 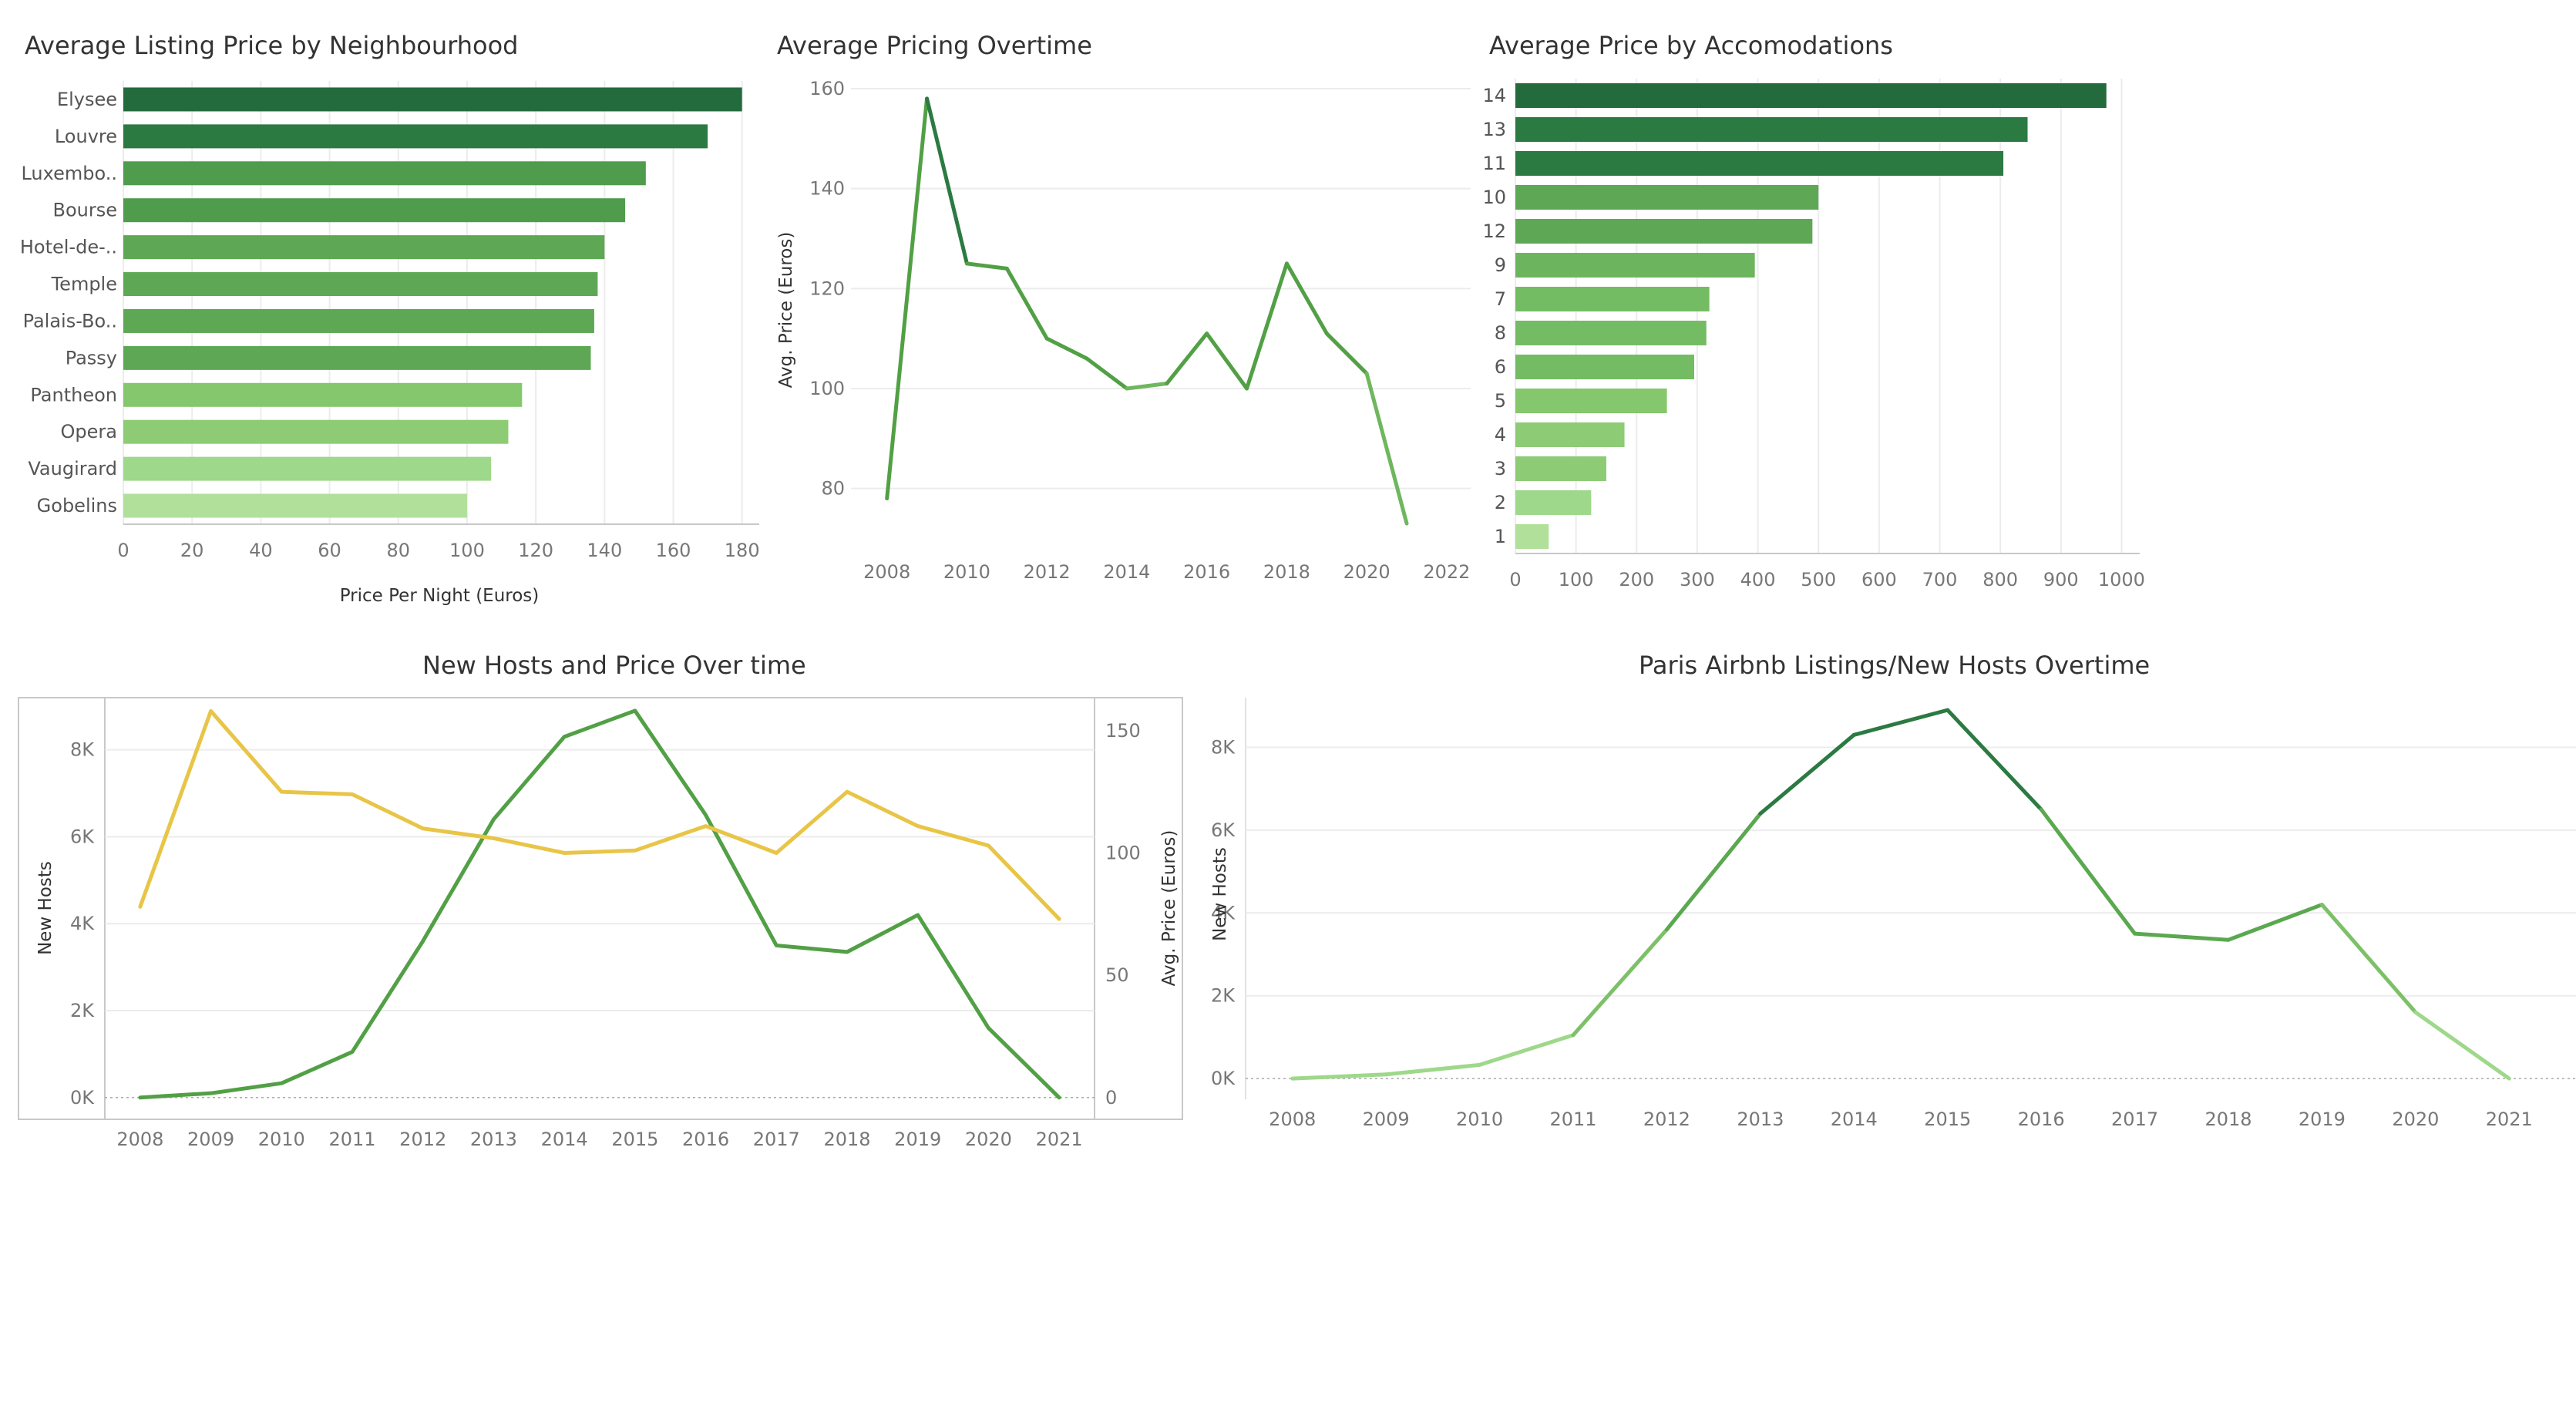 I want to click on category-label: 2, so click(x=1500, y=502).